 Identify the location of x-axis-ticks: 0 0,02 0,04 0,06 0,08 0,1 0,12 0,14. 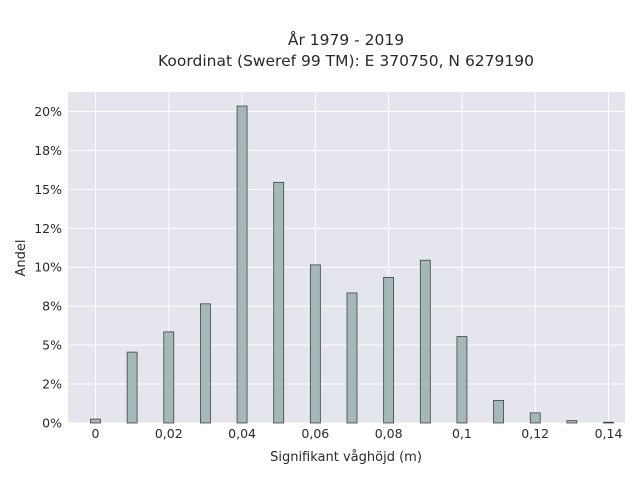
(357, 433).